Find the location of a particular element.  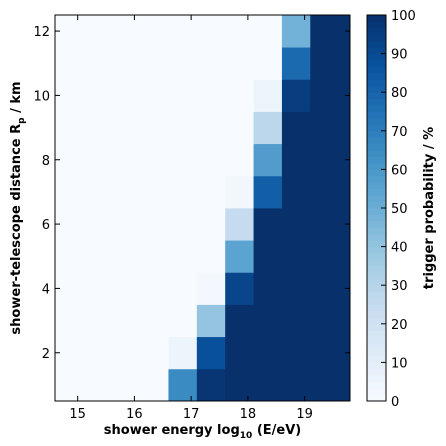

colorbar-ticks: 0 10 20 30 40 50 60 70 80 90 100 is located at coordinates (398, 209).